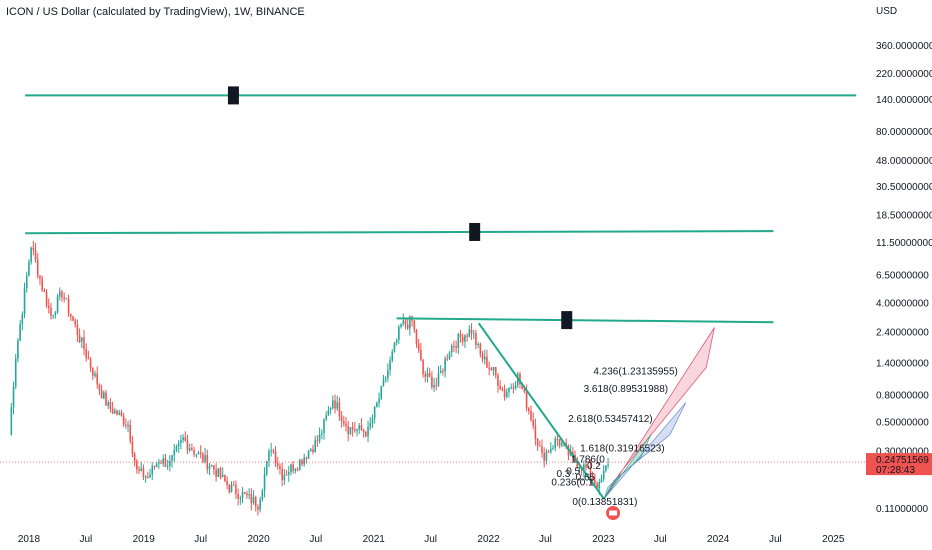 The image size is (932, 550). I want to click on level-marker-bg, so click(567, 320).